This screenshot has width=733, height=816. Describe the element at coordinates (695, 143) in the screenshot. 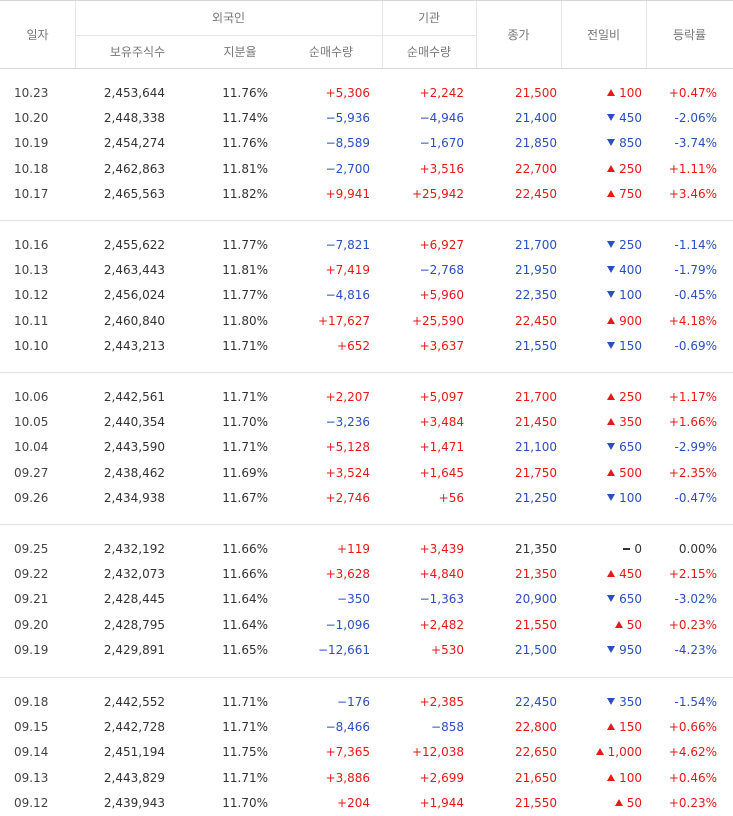

I see `cell-rate: -3.74%` at that location.